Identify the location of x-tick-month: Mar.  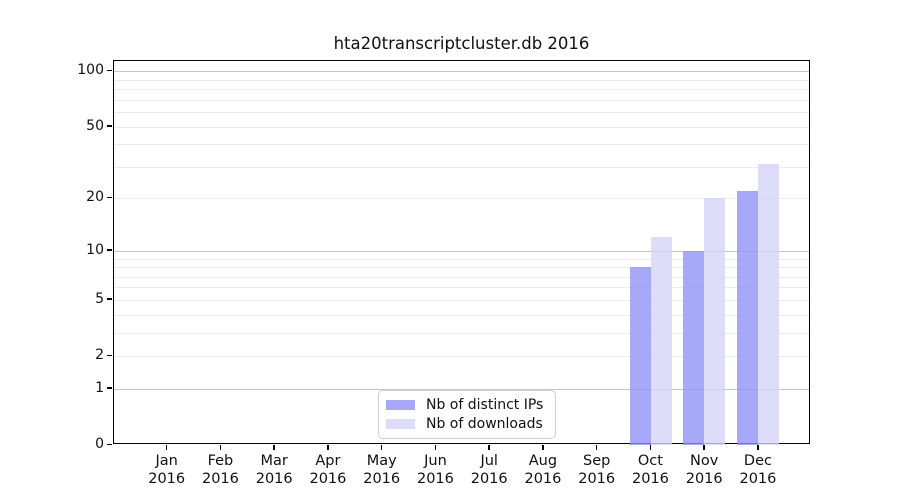
(274, 461).